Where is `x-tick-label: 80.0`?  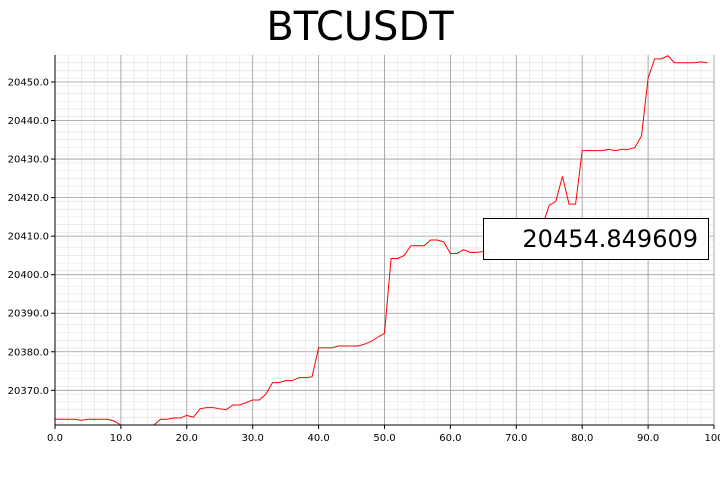 x-tick-label: 80.0 is located at coordinates (582, 438).